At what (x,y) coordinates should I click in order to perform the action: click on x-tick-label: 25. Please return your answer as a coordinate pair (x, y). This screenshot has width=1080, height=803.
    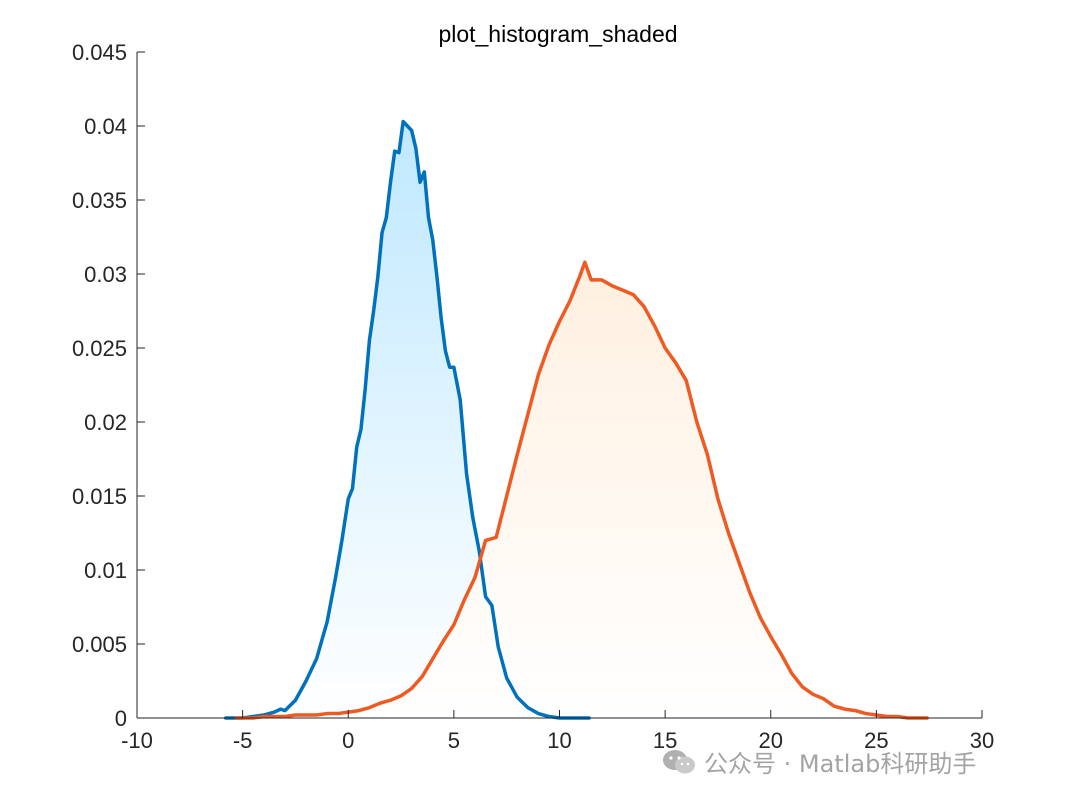
    Looking at the image, I should click on (876, 740).